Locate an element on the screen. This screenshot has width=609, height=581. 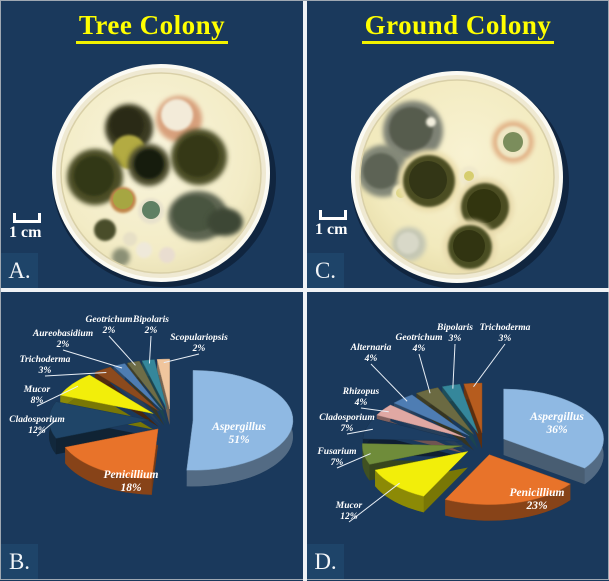
ground-colonies is located at coordinates (447, 187).